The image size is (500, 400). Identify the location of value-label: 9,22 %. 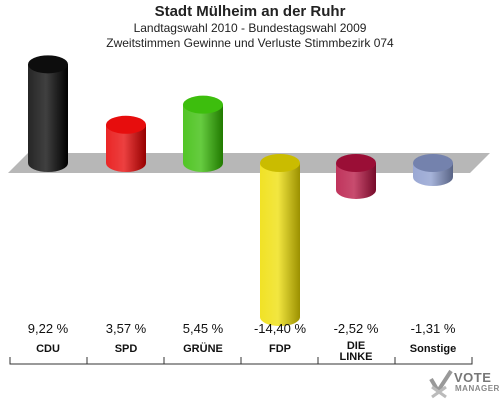
(48, 328).